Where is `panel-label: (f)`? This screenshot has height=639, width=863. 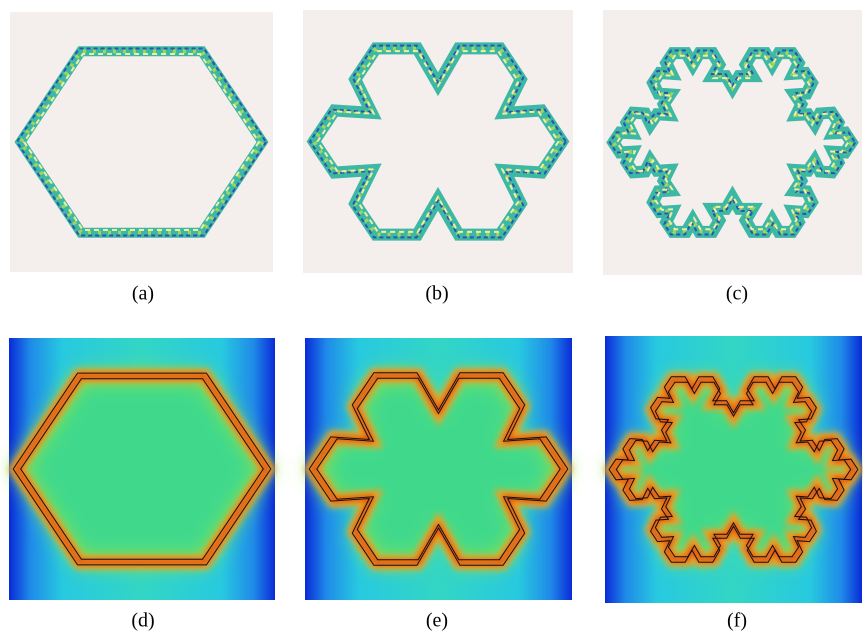 panel-label: (f) is located at coordinates (737, 621).